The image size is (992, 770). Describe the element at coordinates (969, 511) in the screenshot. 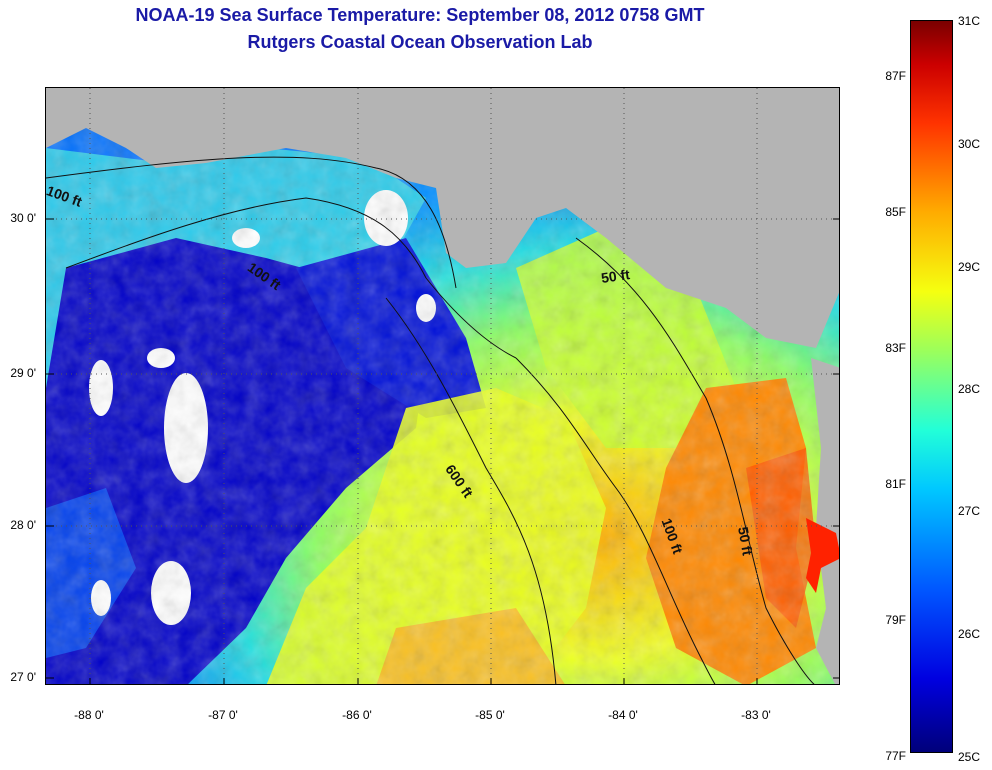

I see `colorbar-celsius-label: 27C` at that location.